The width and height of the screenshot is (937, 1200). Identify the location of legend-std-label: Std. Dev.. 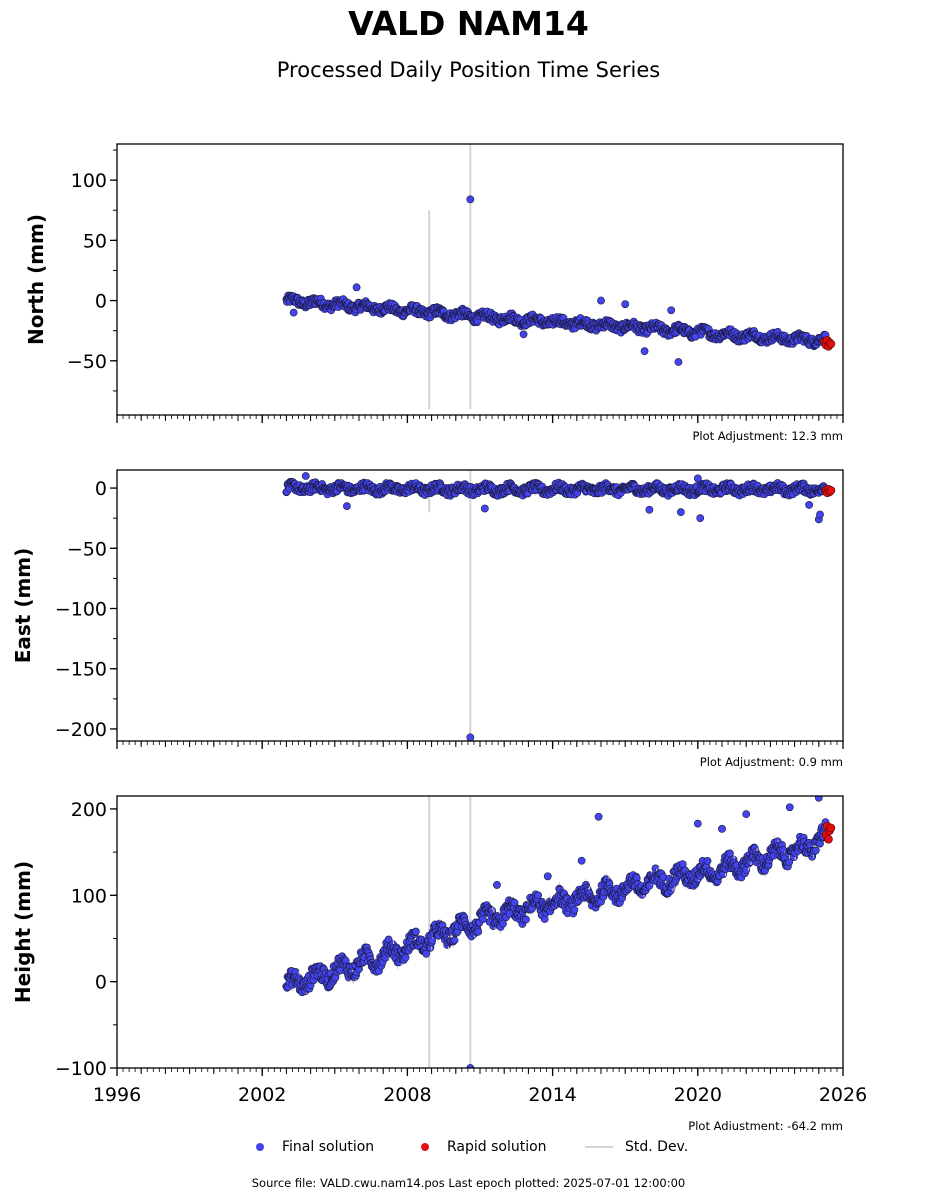
(657, 1147).